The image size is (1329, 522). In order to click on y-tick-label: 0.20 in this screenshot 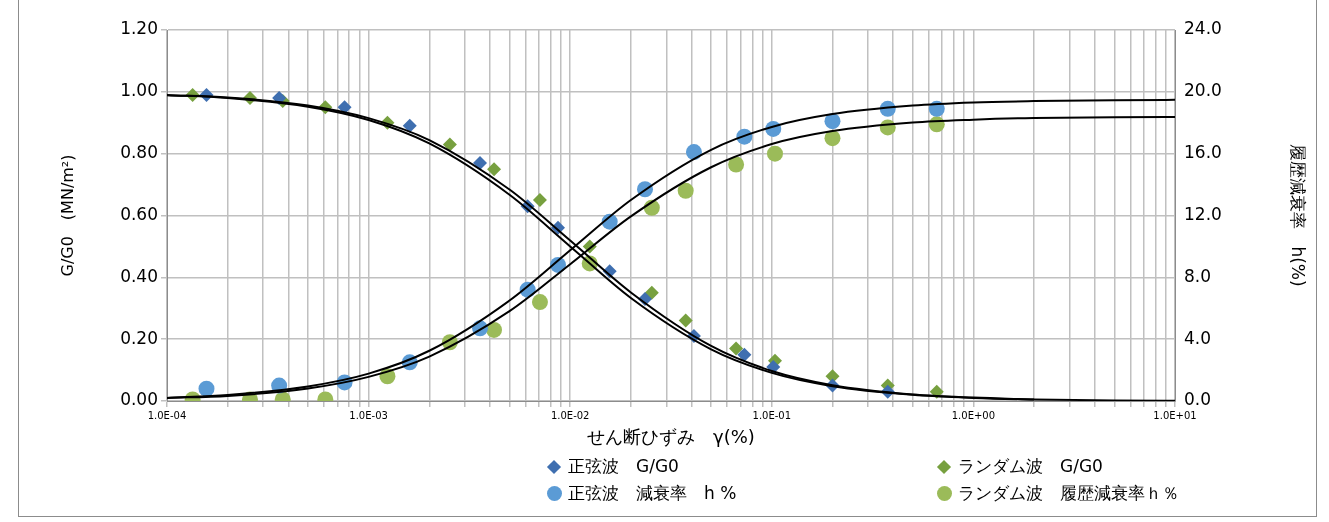, I will do `click(139, 337)`.